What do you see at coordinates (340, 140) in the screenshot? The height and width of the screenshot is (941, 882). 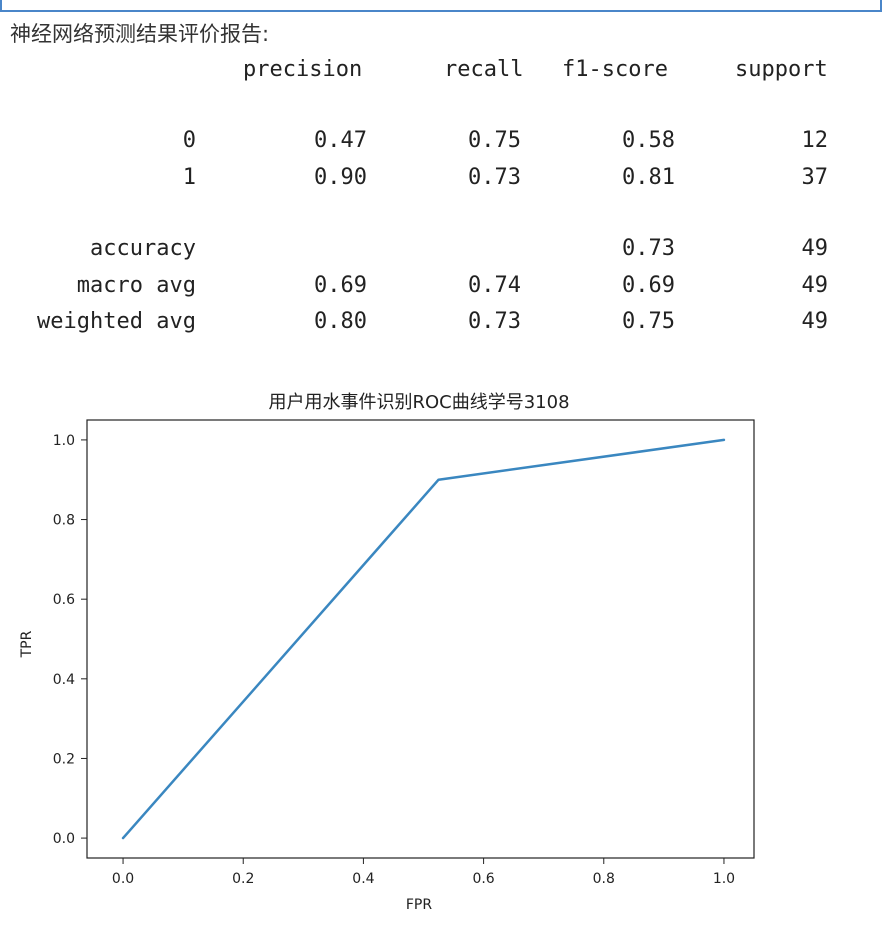 I see `row-0-precision: 0.47` at bounding box center [340, 140].